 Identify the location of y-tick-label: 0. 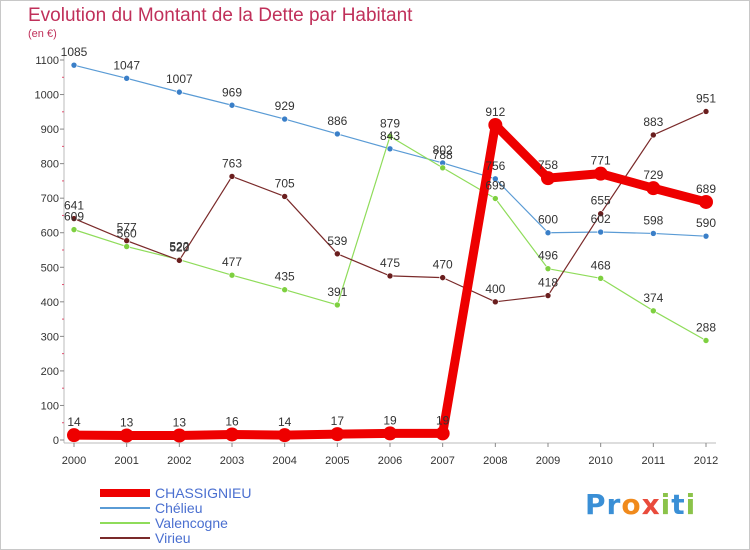
(56, 441).